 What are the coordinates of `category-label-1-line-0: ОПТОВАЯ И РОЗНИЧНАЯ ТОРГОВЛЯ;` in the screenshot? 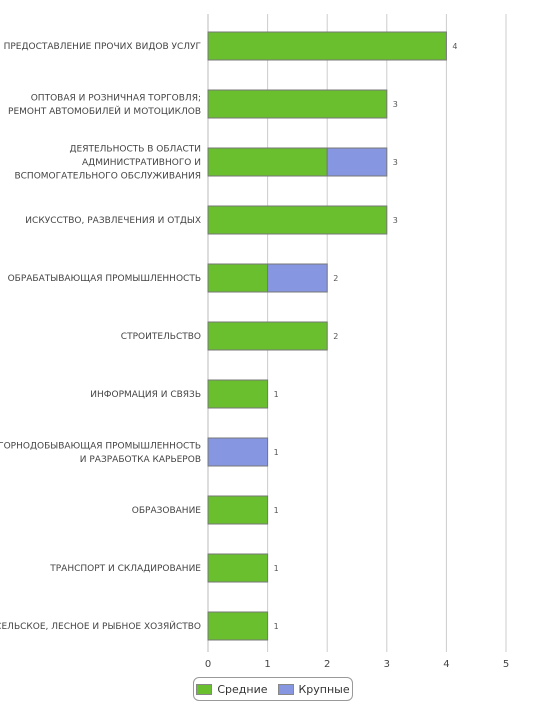 It's located at (116, 98).